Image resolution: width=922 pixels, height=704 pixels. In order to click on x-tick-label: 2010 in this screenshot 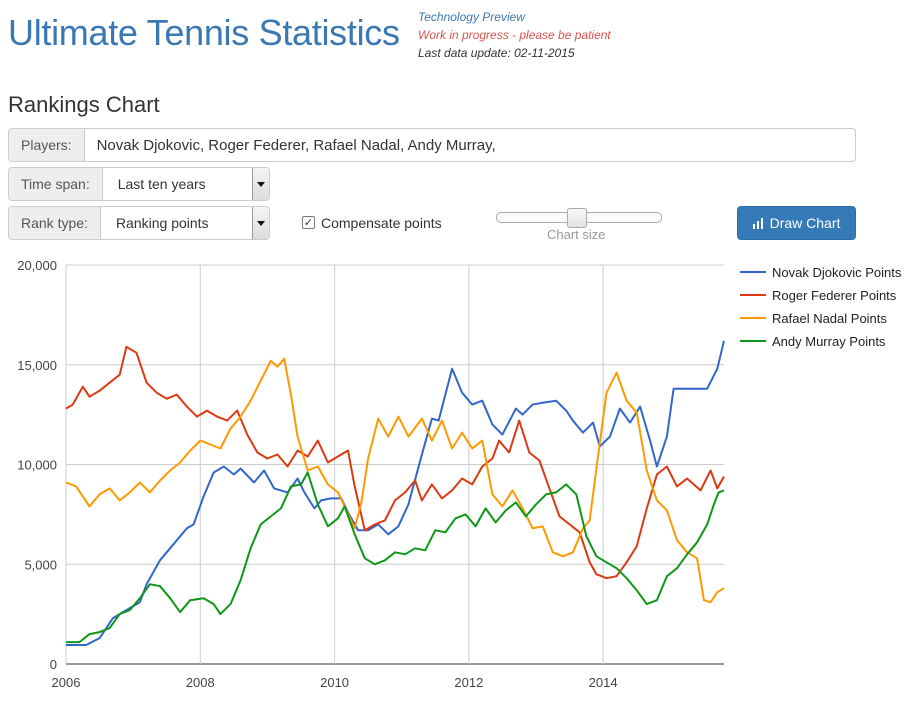, I will do `click(334, 682)`.